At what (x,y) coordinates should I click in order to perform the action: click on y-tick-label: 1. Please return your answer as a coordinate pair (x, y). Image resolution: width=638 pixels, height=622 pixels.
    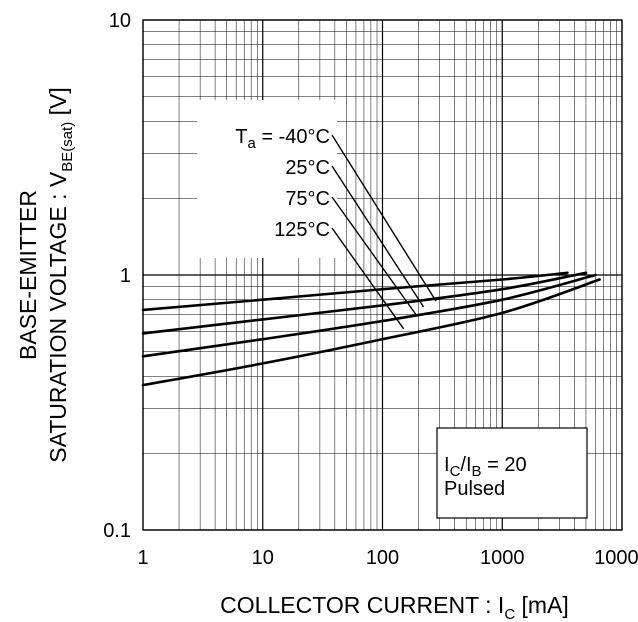
    Looking at the image, I should click on (125, 276).